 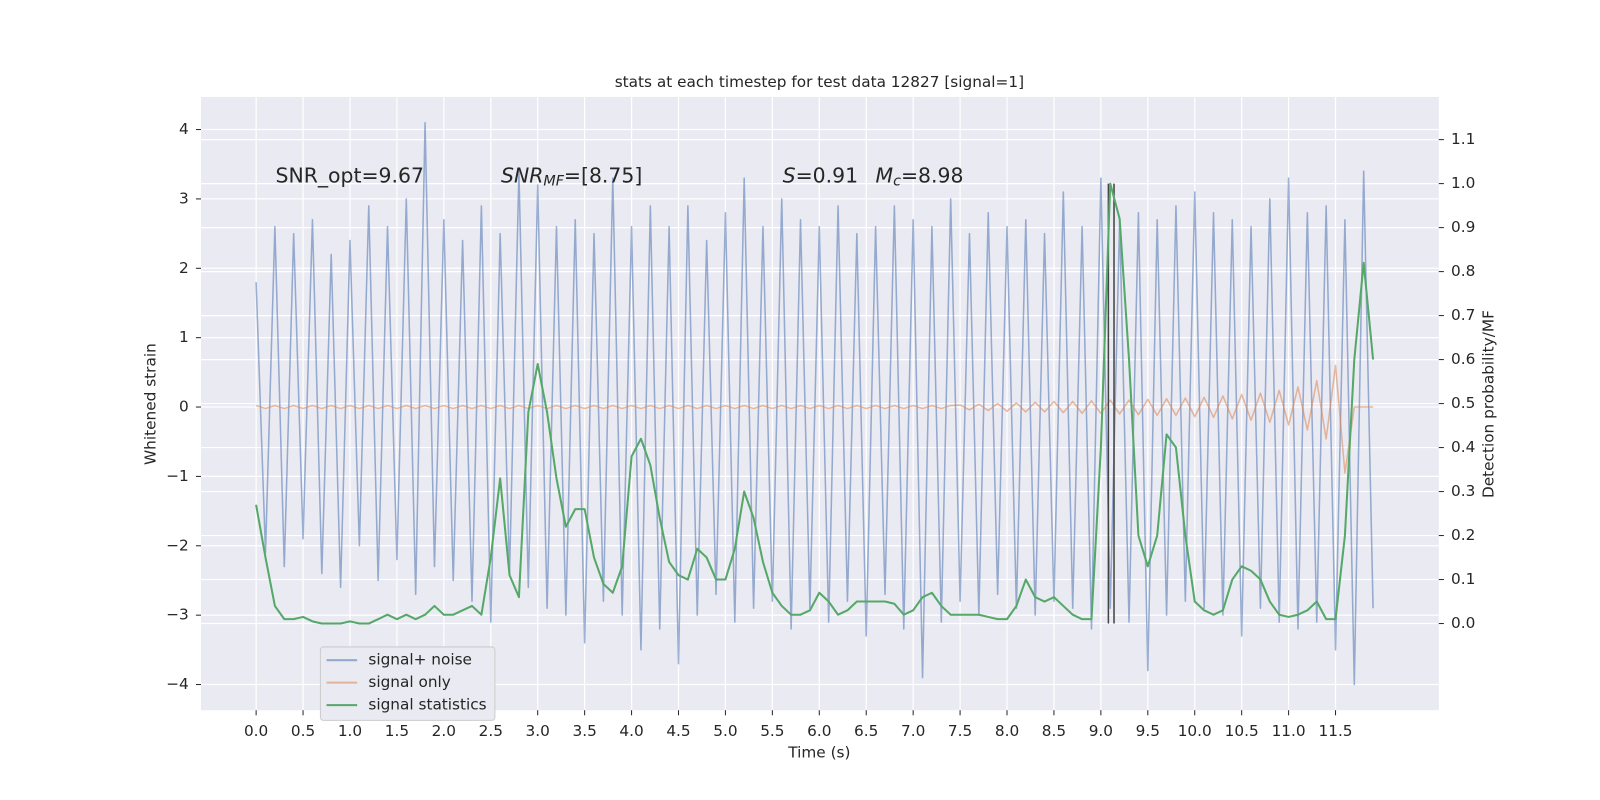 I want to click on y2-tick-label: 0.2, so click(x=1463, y=535).